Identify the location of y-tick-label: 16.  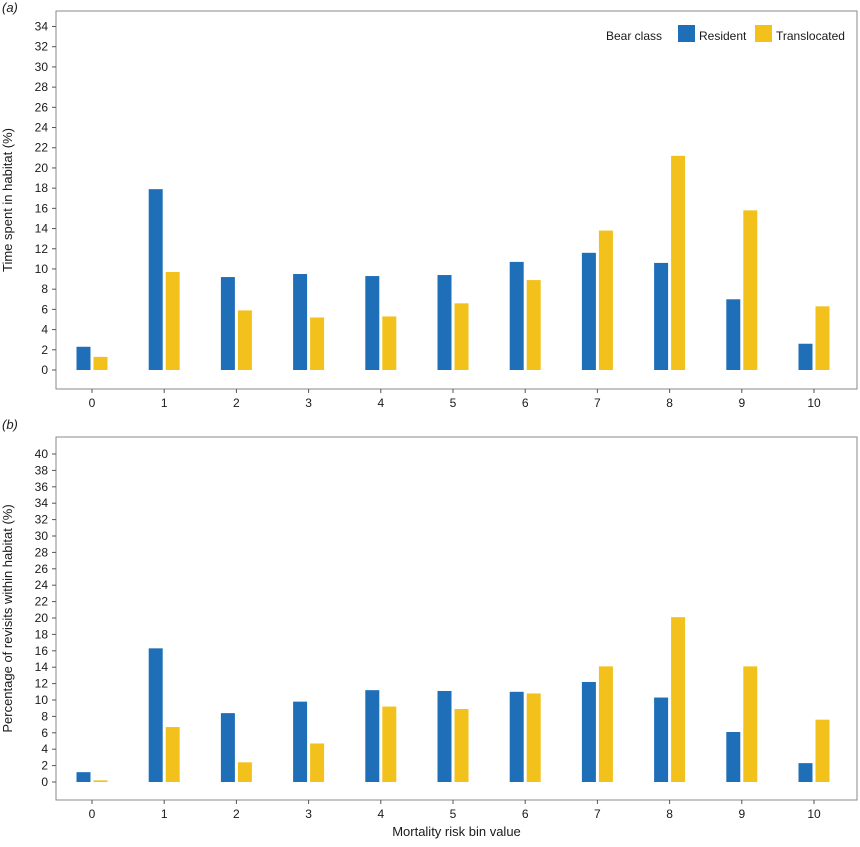
(42, 651).